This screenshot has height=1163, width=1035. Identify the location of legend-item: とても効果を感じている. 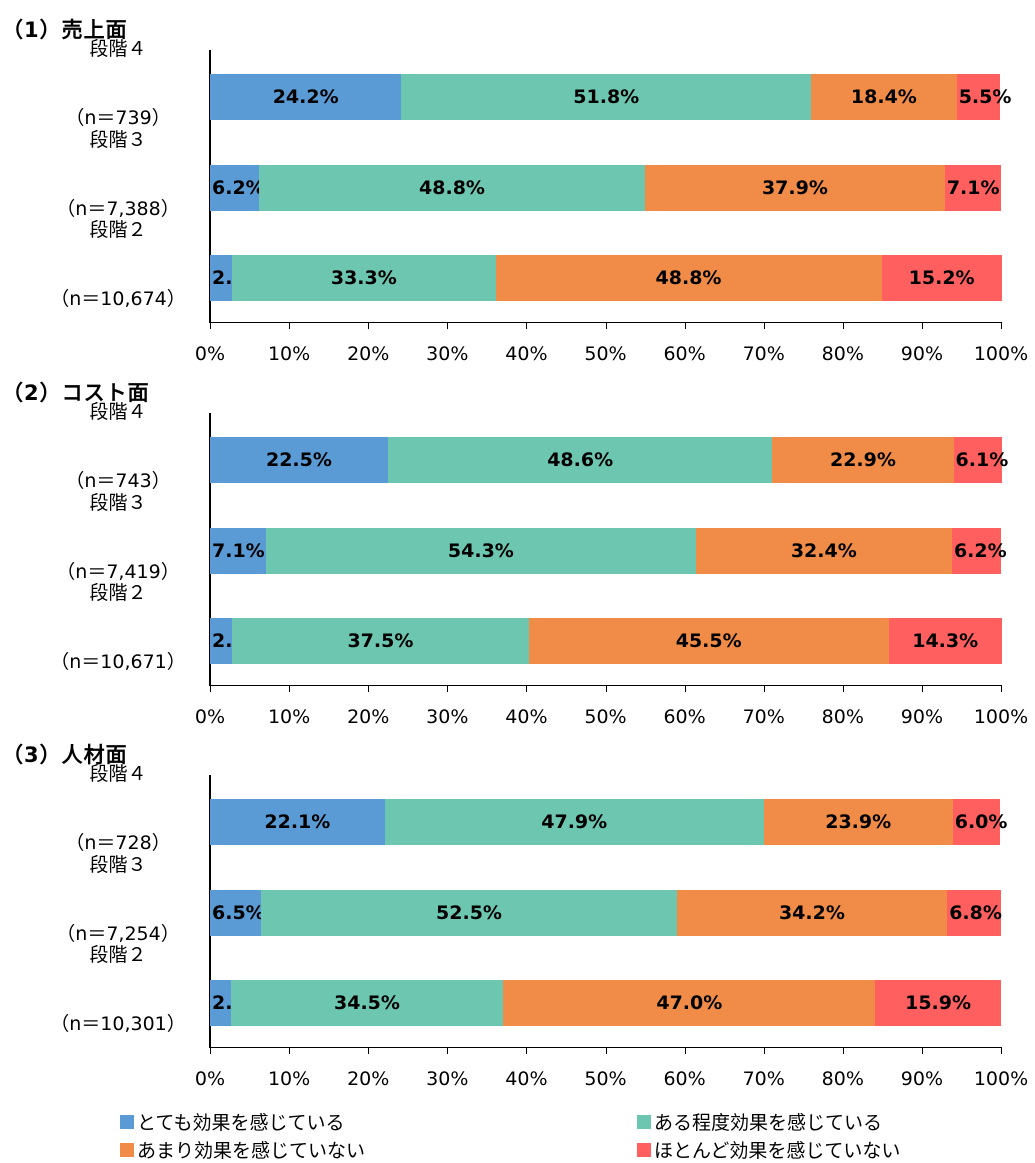
(232, 1121).